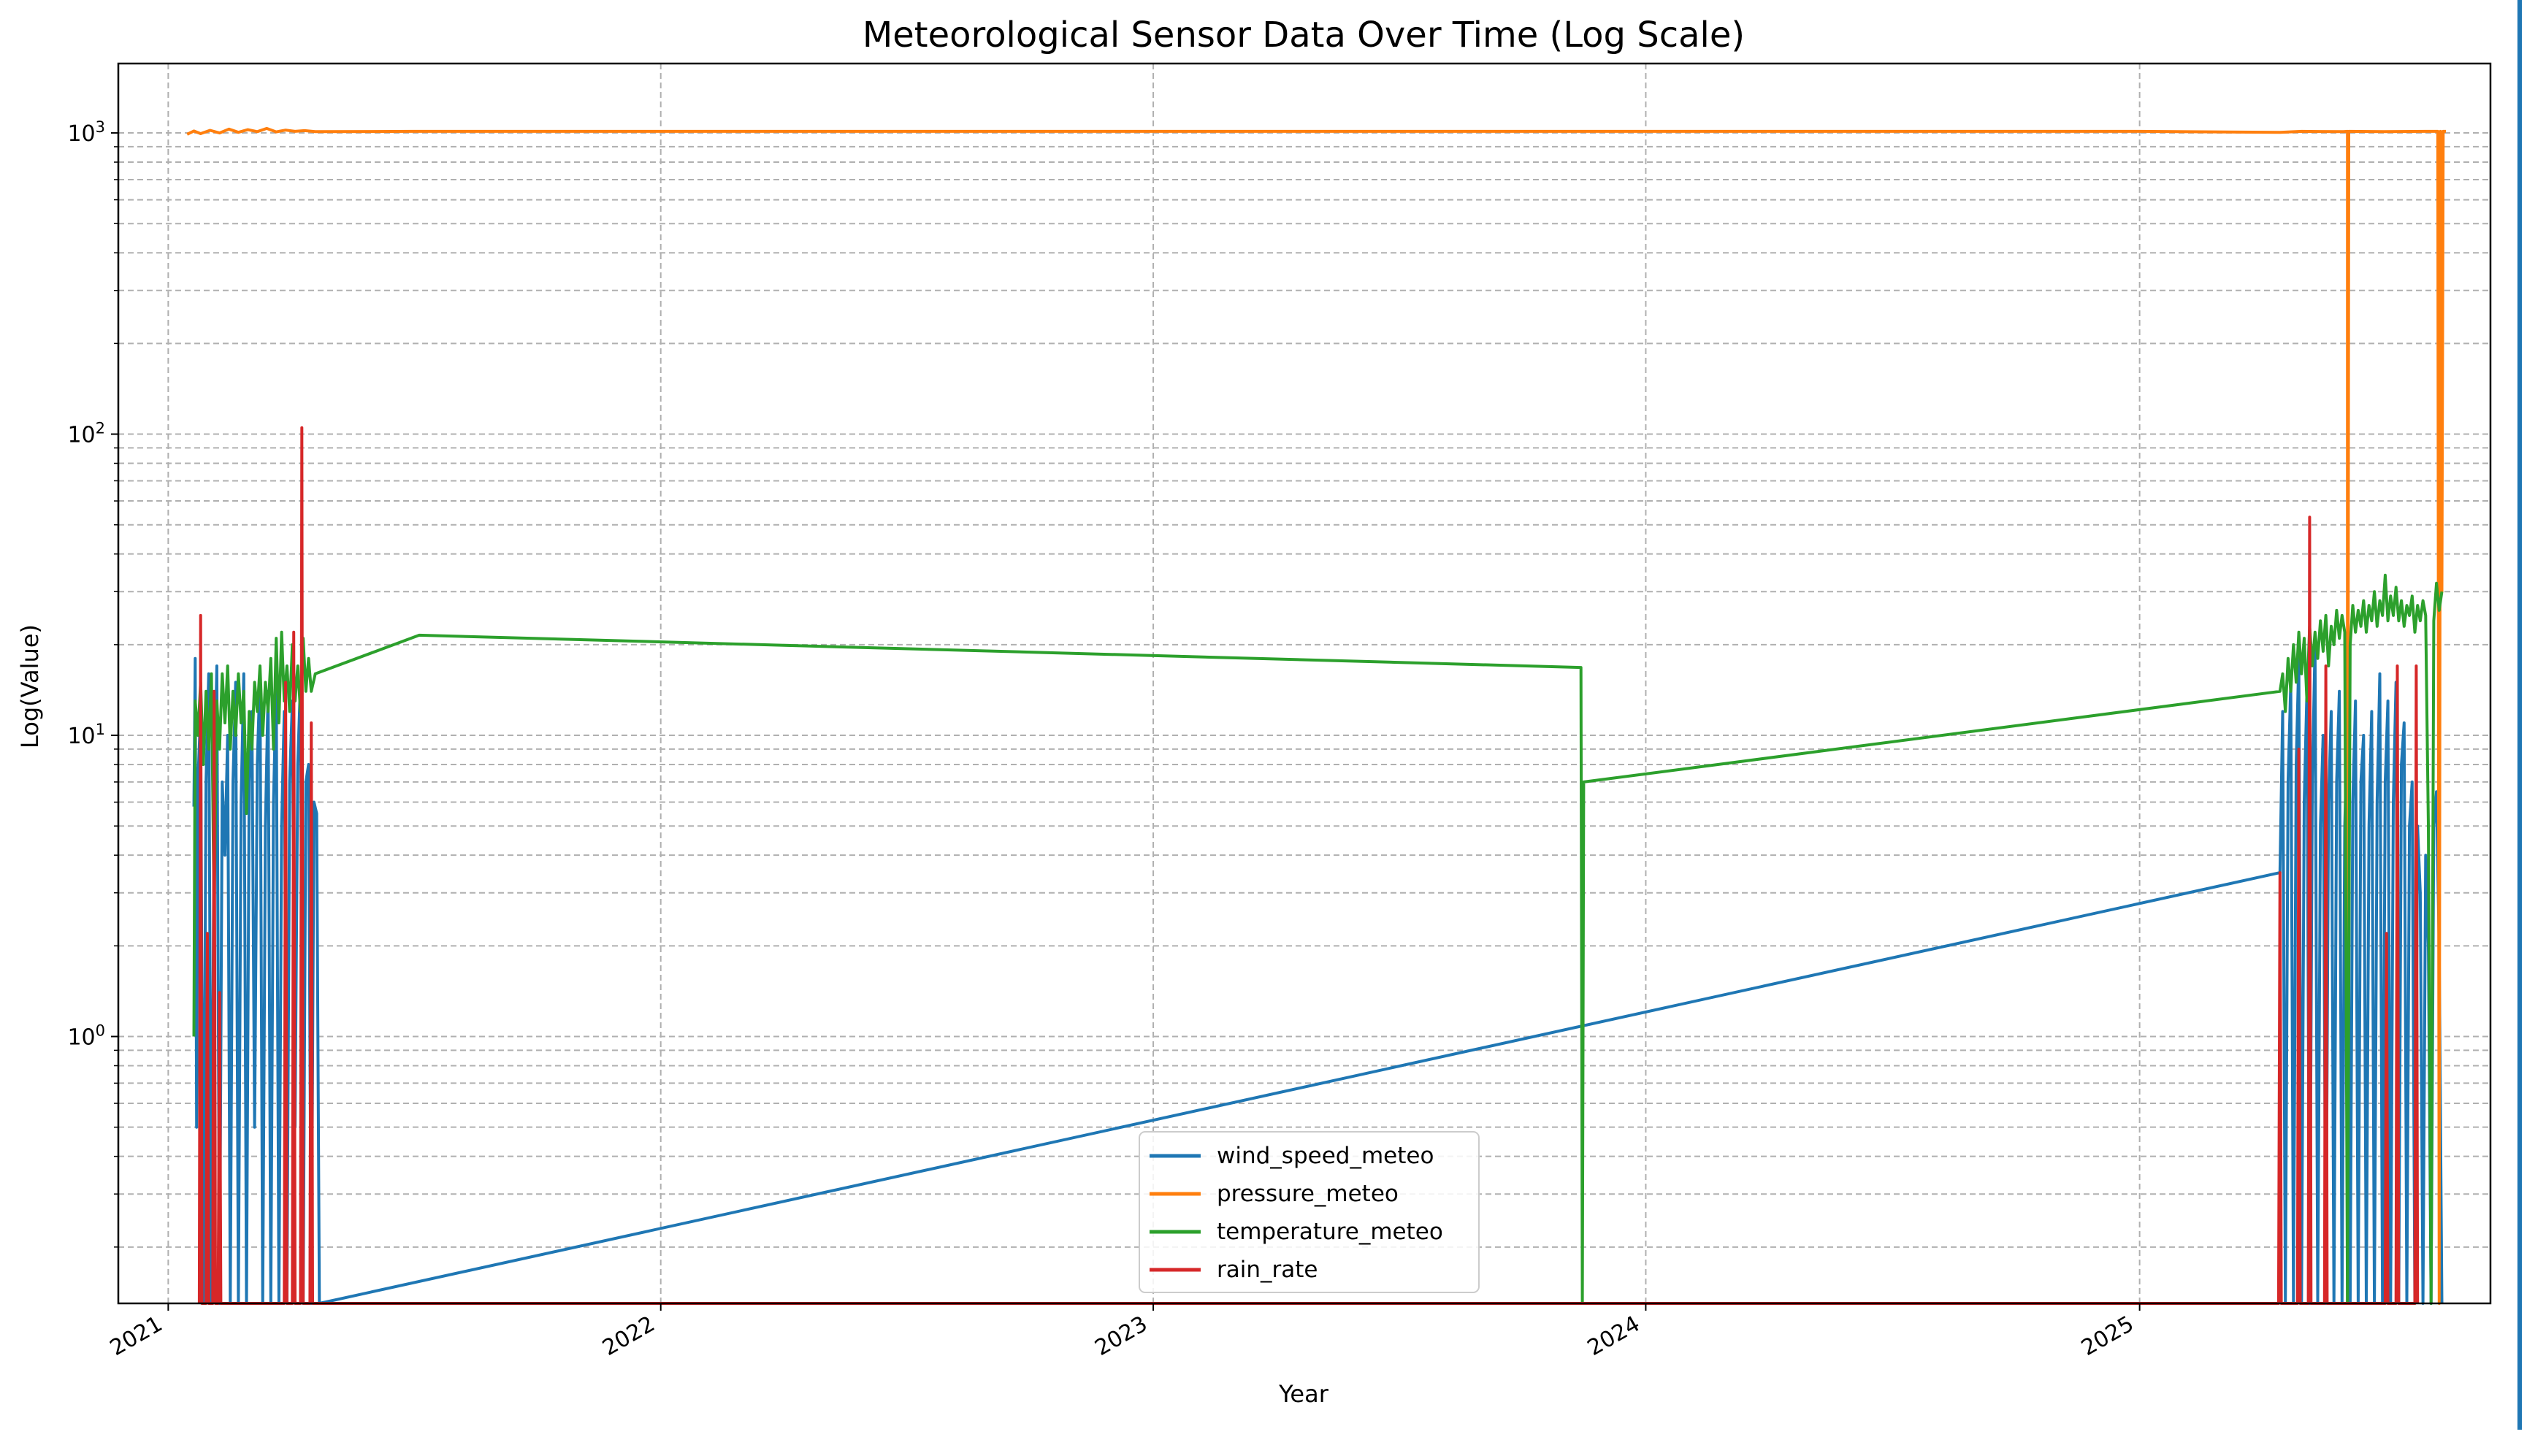 The width and height of the screenshot is (2535, 1456). What do you see at coordinates (628, 1336) in the screenshot?
I see `x-tick-label: 2022` at bounding box center [628, 1336].